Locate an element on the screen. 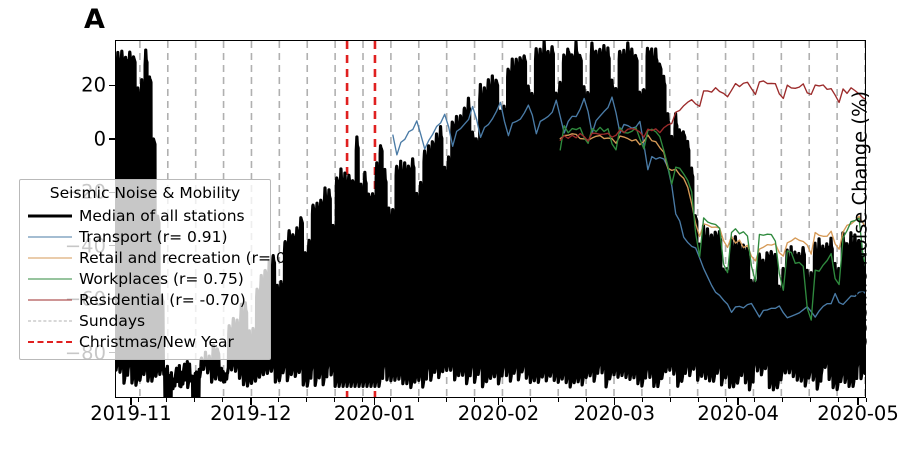 This screenshot has height=452, width=924. panel-label: A is located at coordinates (94, 19).